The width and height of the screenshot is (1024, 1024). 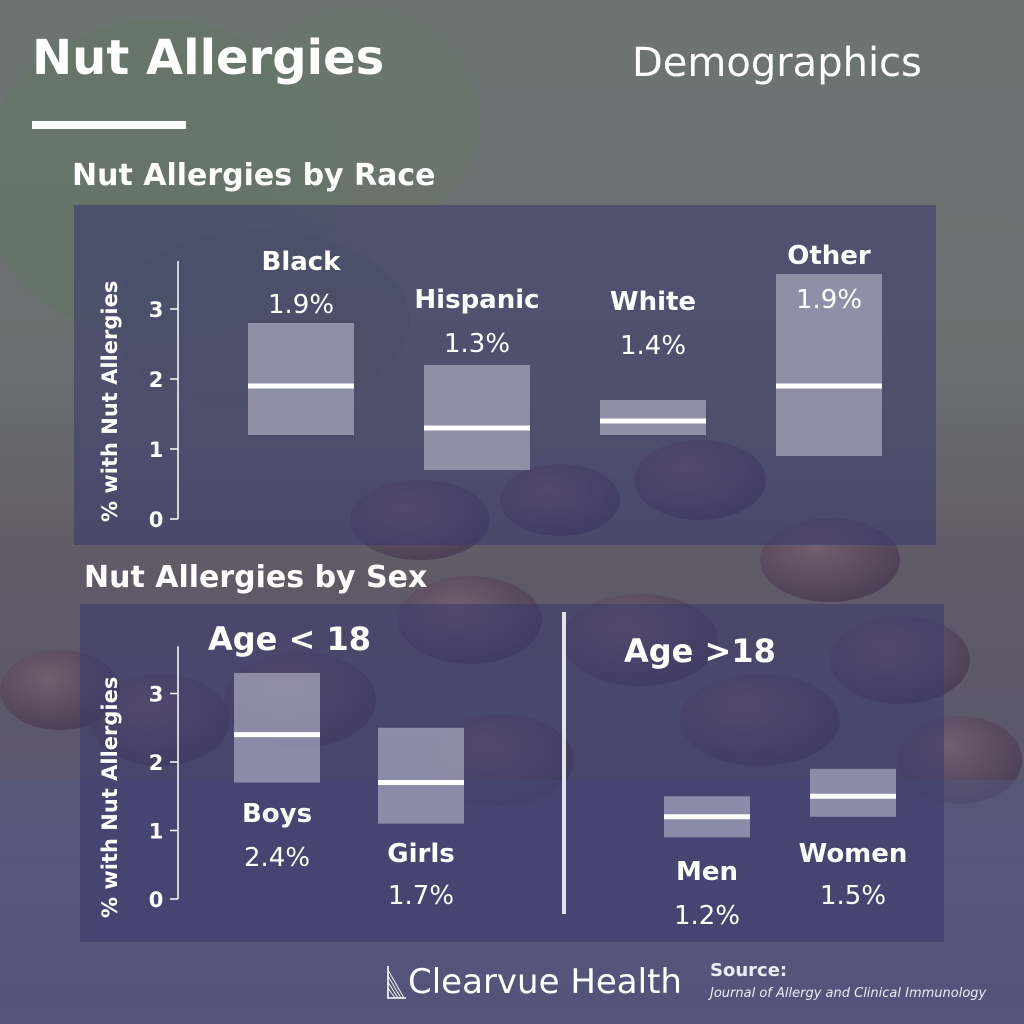 I want to click on sex-value-label: 1.7%, so click(x=421, y=896).